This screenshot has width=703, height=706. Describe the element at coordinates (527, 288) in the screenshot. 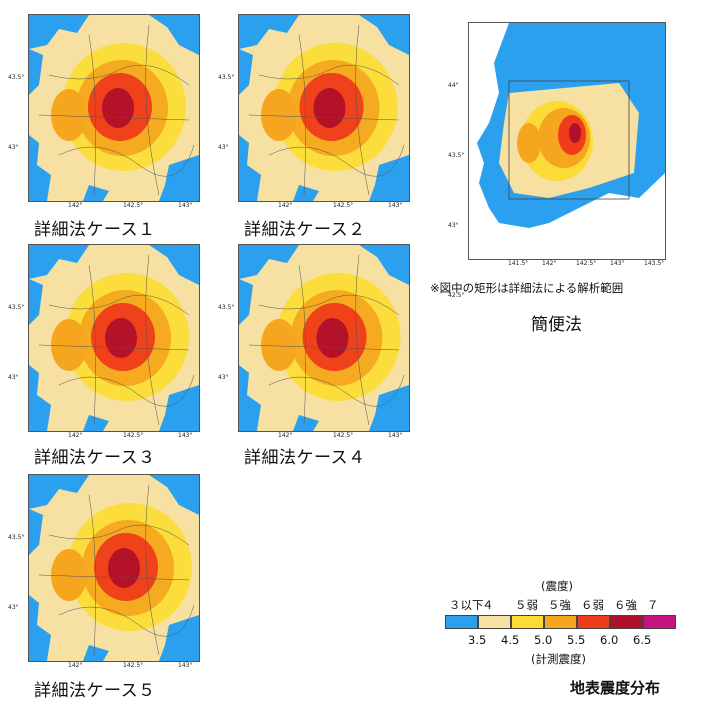

I see `analysis-range-note: ※図中の矩形は詳細法による解析範囲` at that location.